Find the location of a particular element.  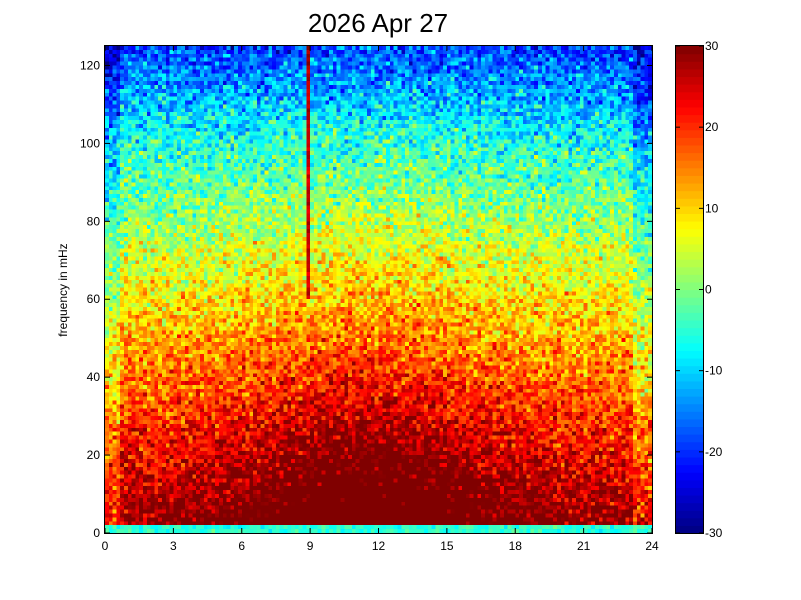

colorbar-tick-label: 0 is located at coordinates (708, 290).